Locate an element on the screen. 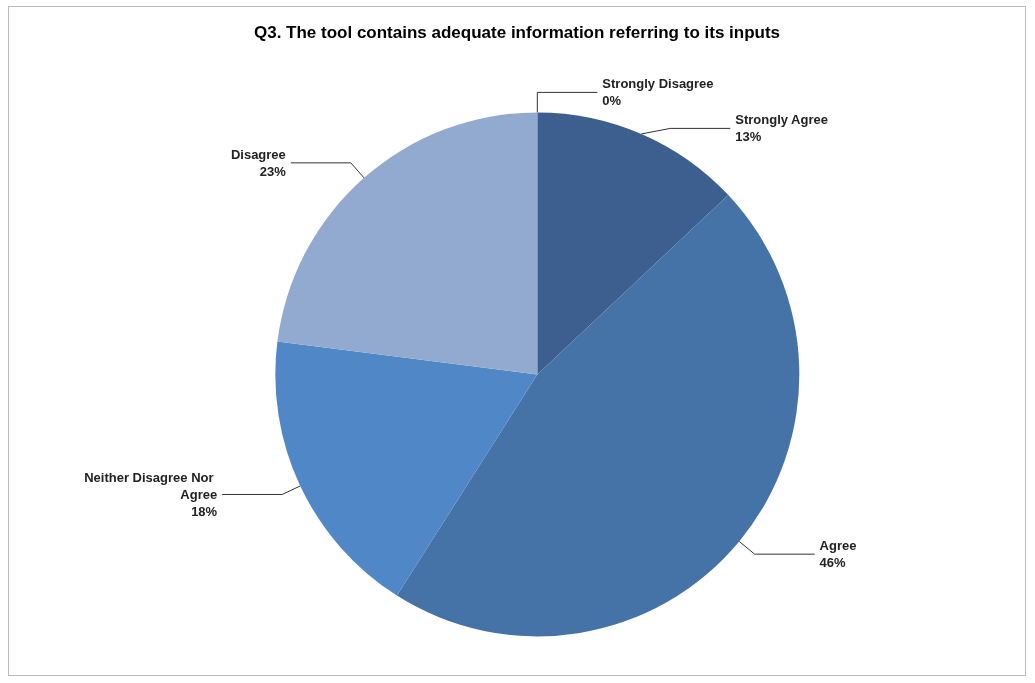 This screenshot has width=1035, height=683. category-label: Strongly Disagree is located at coordinates (658, 84).